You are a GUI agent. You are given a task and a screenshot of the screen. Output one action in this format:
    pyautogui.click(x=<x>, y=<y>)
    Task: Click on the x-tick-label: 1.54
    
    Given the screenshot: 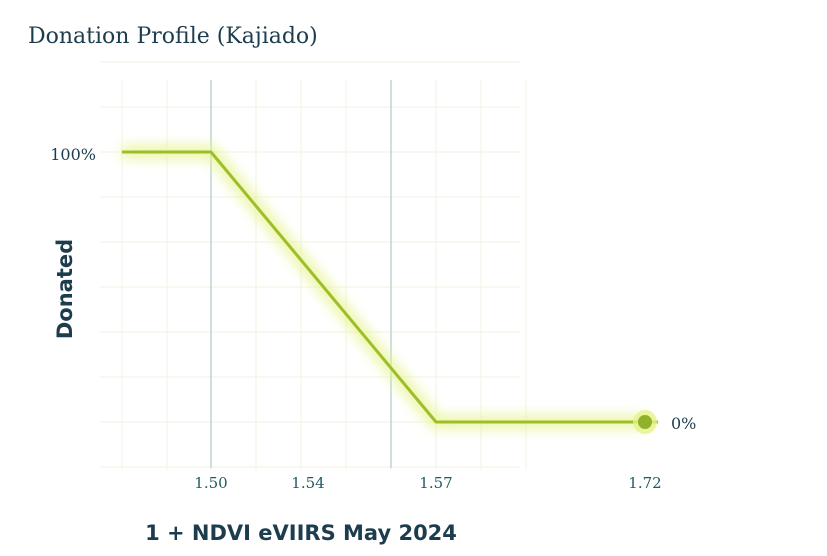 What is the action you would take?
    pyautogui.click(x=307, y=483)
    